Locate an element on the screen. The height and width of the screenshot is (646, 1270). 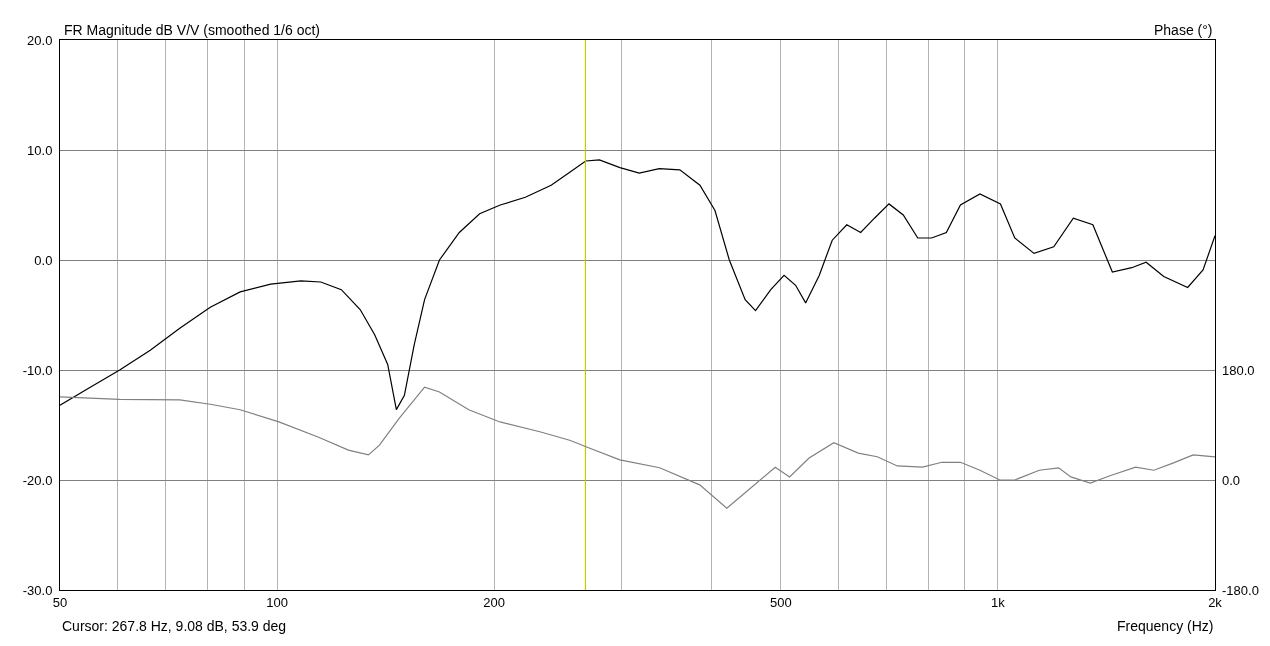
text: Cursor: 267.8 Hz, 9.08 dB, 53.9 deg is located at coordinates (174, 626).